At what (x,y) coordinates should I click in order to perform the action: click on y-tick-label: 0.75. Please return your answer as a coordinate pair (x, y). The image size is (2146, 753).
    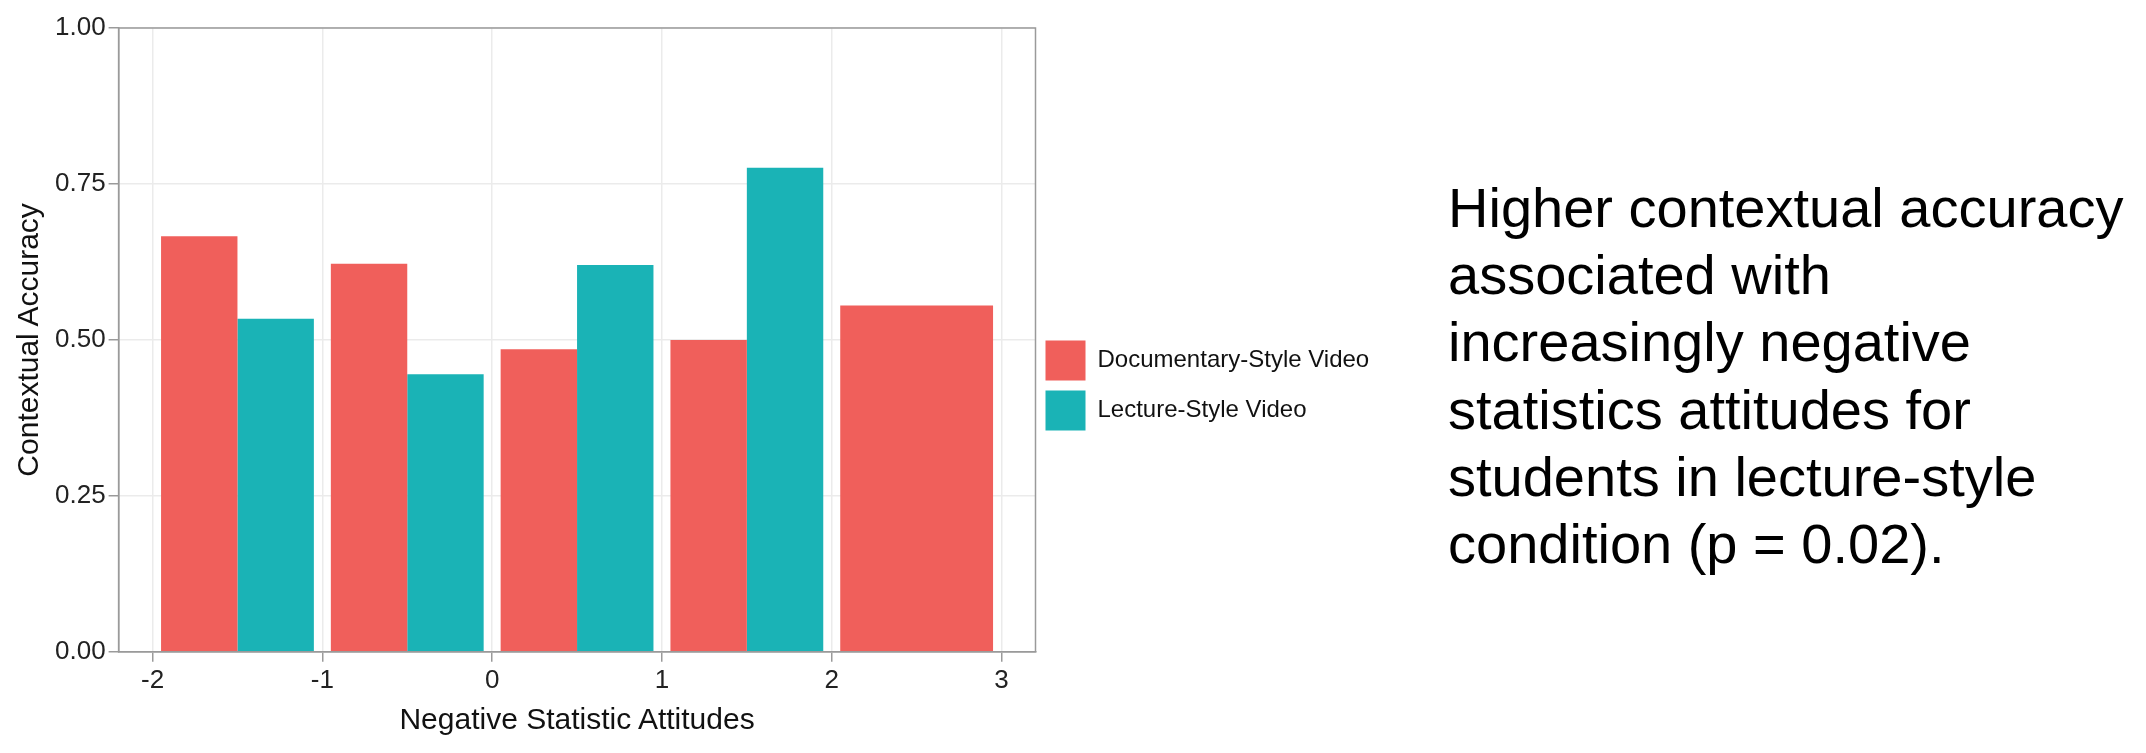
    Looking at the image, I should click on (80, 182).